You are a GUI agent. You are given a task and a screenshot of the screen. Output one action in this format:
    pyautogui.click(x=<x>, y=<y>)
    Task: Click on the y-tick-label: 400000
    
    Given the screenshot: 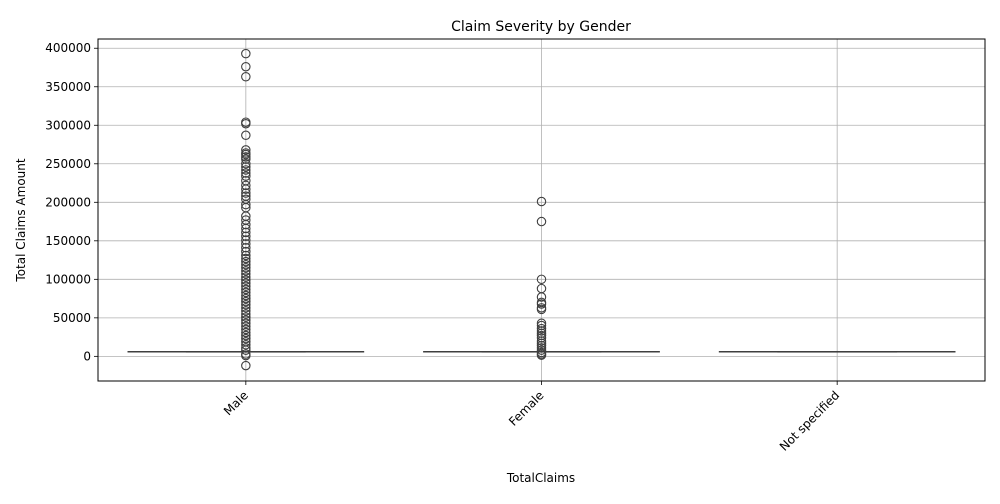 What is the action you would take?
    pyautogui.click(x=68, y=48)
    